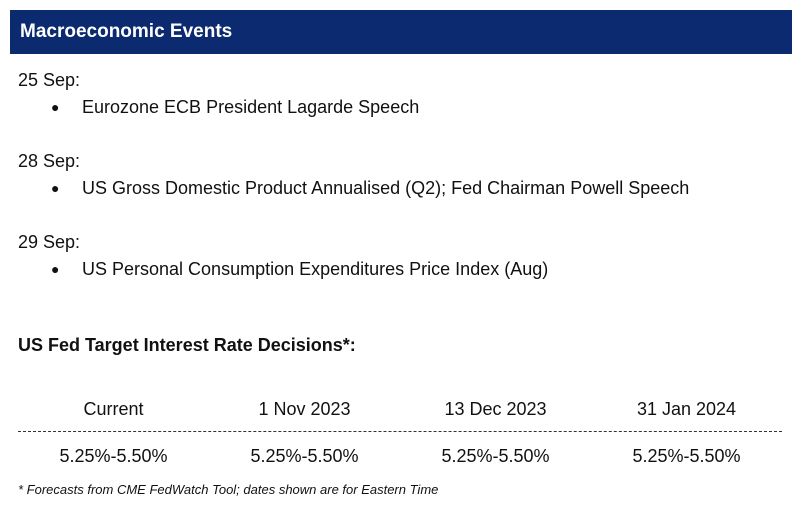  What do you see at coordinates (495, 409) in the screenshot?
I see `rates-column-header: 13 Dec 2023` at bounding box center [495, 409].